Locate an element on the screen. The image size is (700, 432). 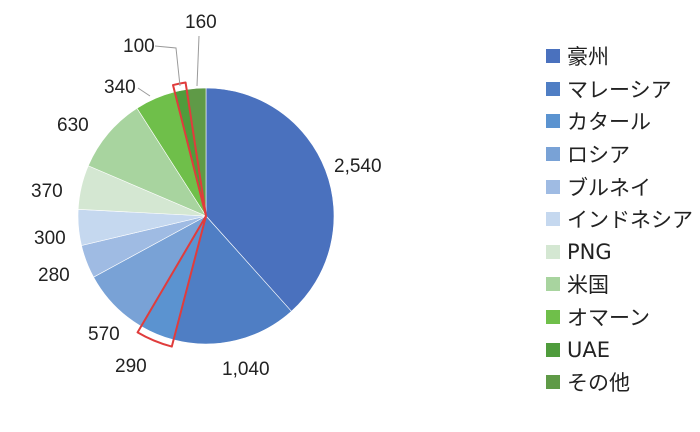
data-label: 290 is located at coordinates (131, 366).